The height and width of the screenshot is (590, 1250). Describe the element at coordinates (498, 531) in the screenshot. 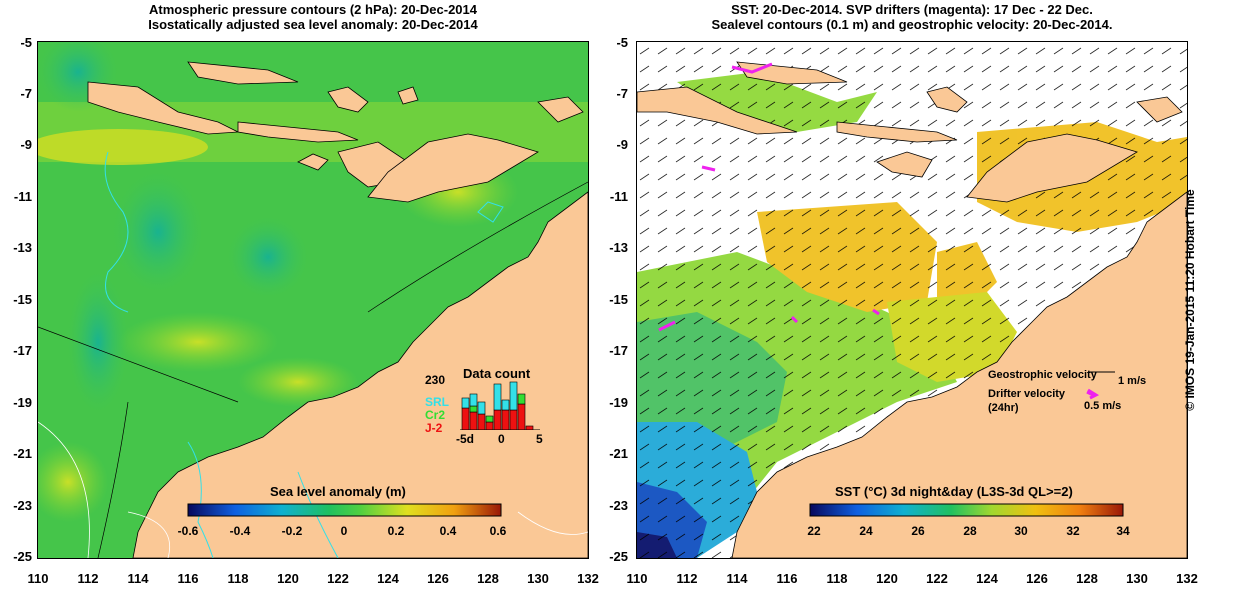

I see `sla-tick: 0.6` at that location.